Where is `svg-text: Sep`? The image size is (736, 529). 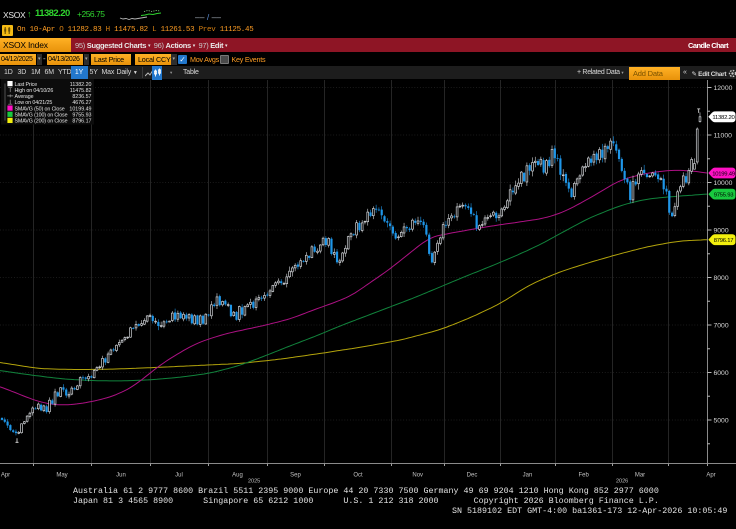
svg-text: Sep is located at coordinates (295, 476).